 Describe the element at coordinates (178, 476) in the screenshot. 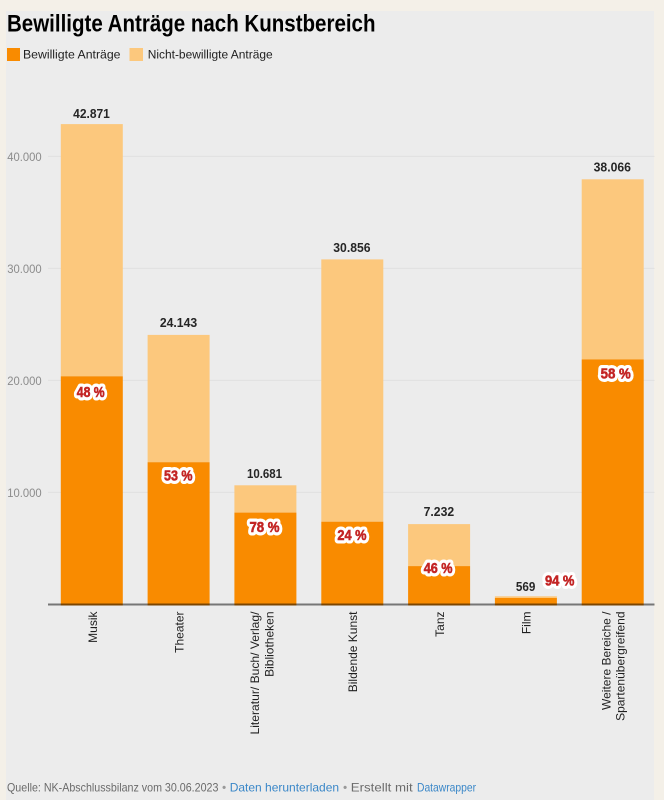

I see `svg-text: 53 %` at that location.